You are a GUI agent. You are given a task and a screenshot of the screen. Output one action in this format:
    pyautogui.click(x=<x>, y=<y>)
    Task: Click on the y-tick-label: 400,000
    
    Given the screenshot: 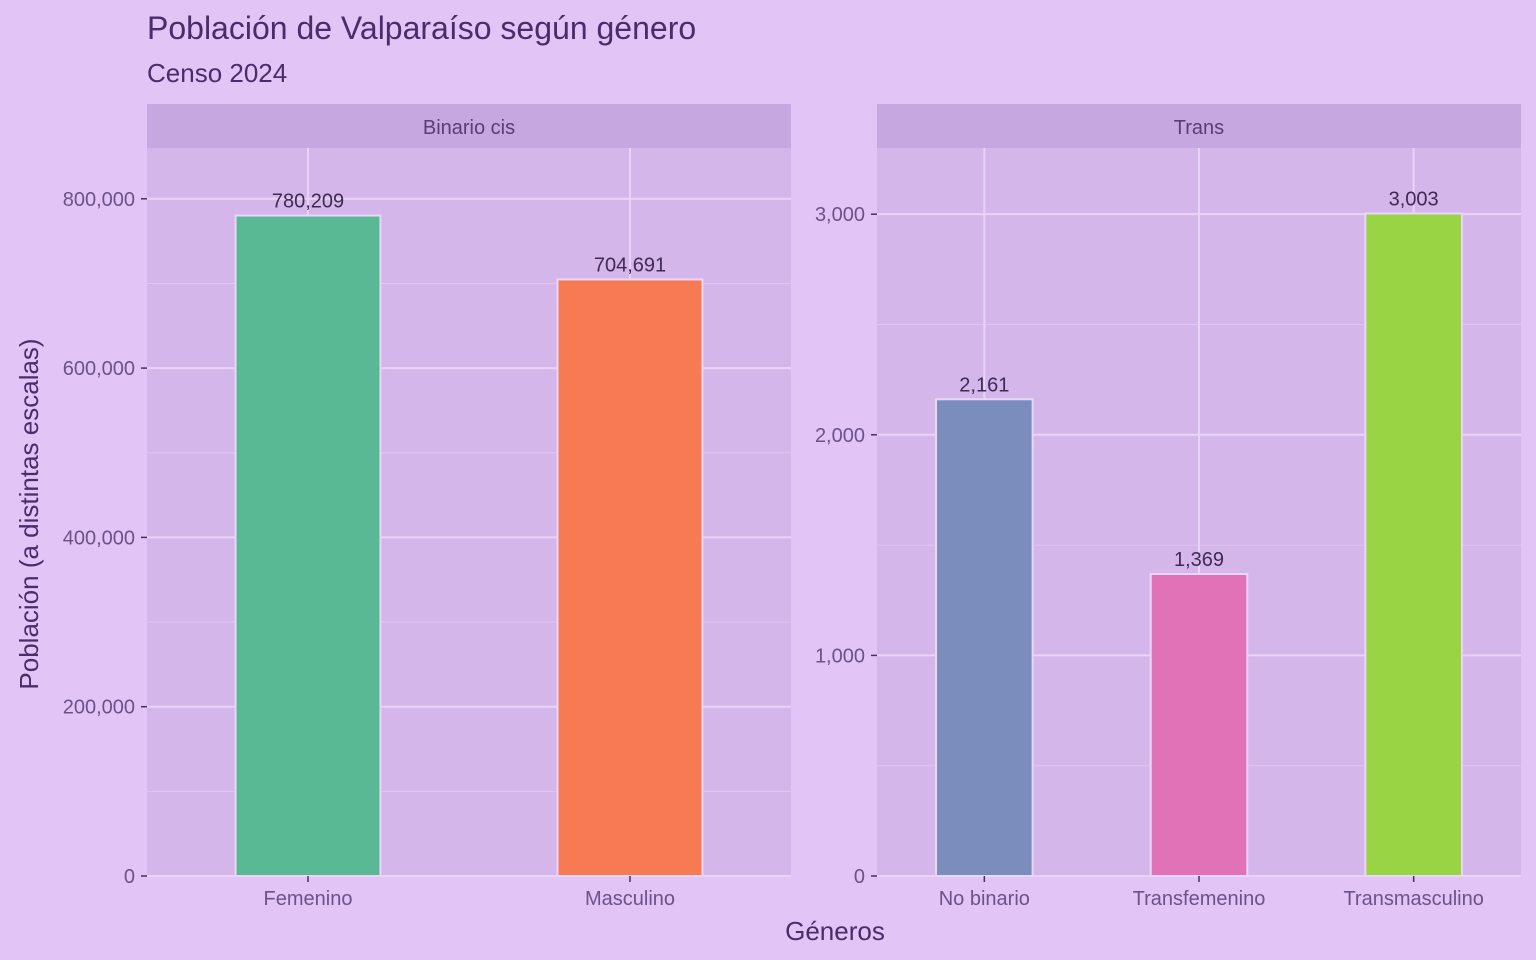 What is the action you would take?
    pyautogui.click(x=99, y=538)
    